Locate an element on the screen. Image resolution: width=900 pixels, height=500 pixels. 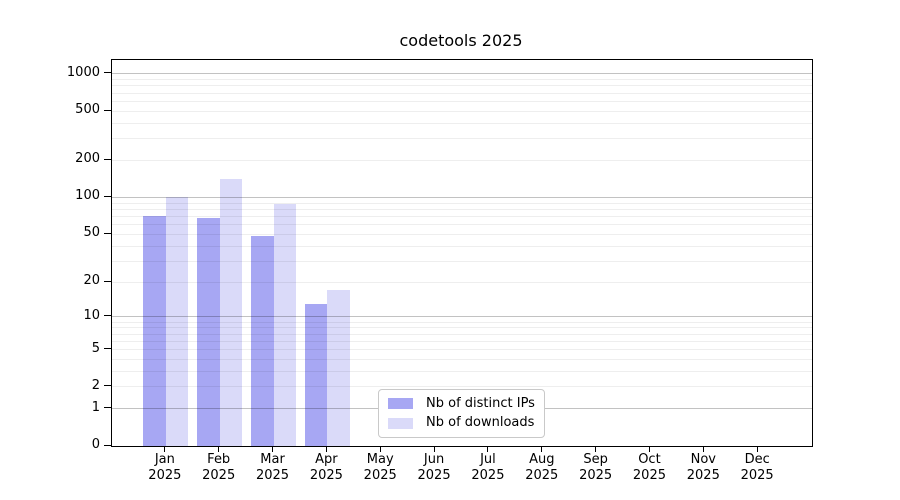
y-tick-label: 100 is located at coordinates (87, 196).